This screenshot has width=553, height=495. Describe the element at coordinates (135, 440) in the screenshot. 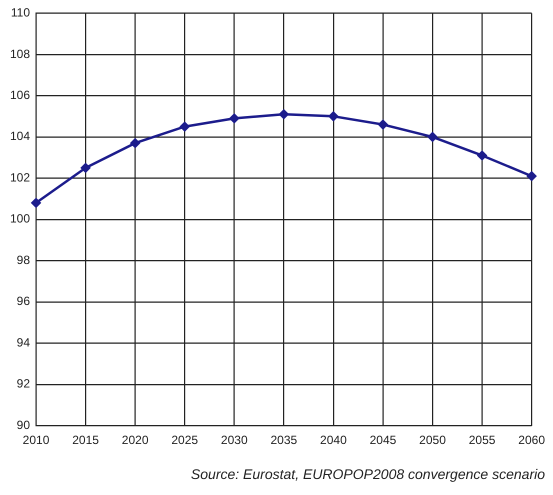

I see `x-tick-label: 2020` at that location.